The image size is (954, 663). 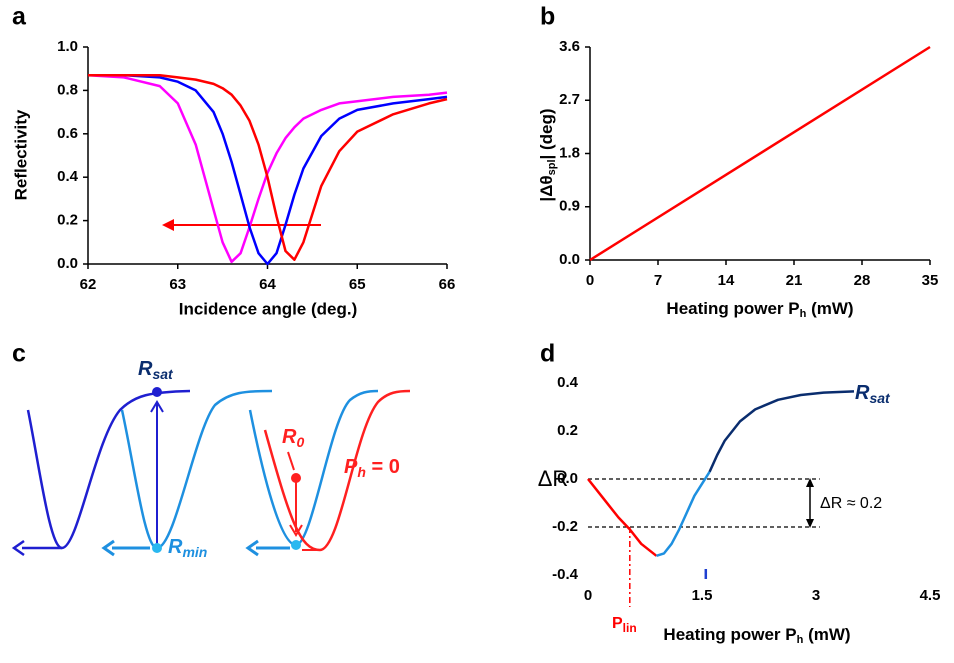 What do you see at coordinates (19, 17) in the screenshot?
I see `panel-label: a` at bounding box center [19, 17].